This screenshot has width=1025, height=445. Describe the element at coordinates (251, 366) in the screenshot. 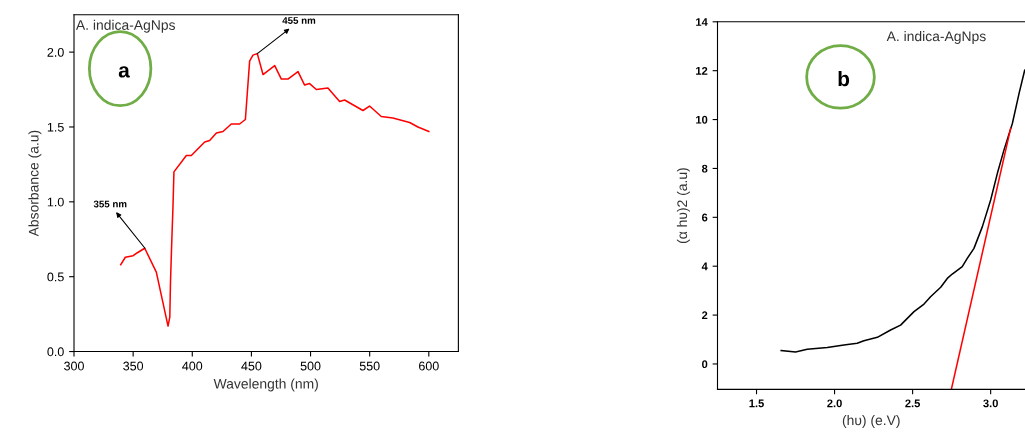

I see `x-tick-label: 450` at that location.